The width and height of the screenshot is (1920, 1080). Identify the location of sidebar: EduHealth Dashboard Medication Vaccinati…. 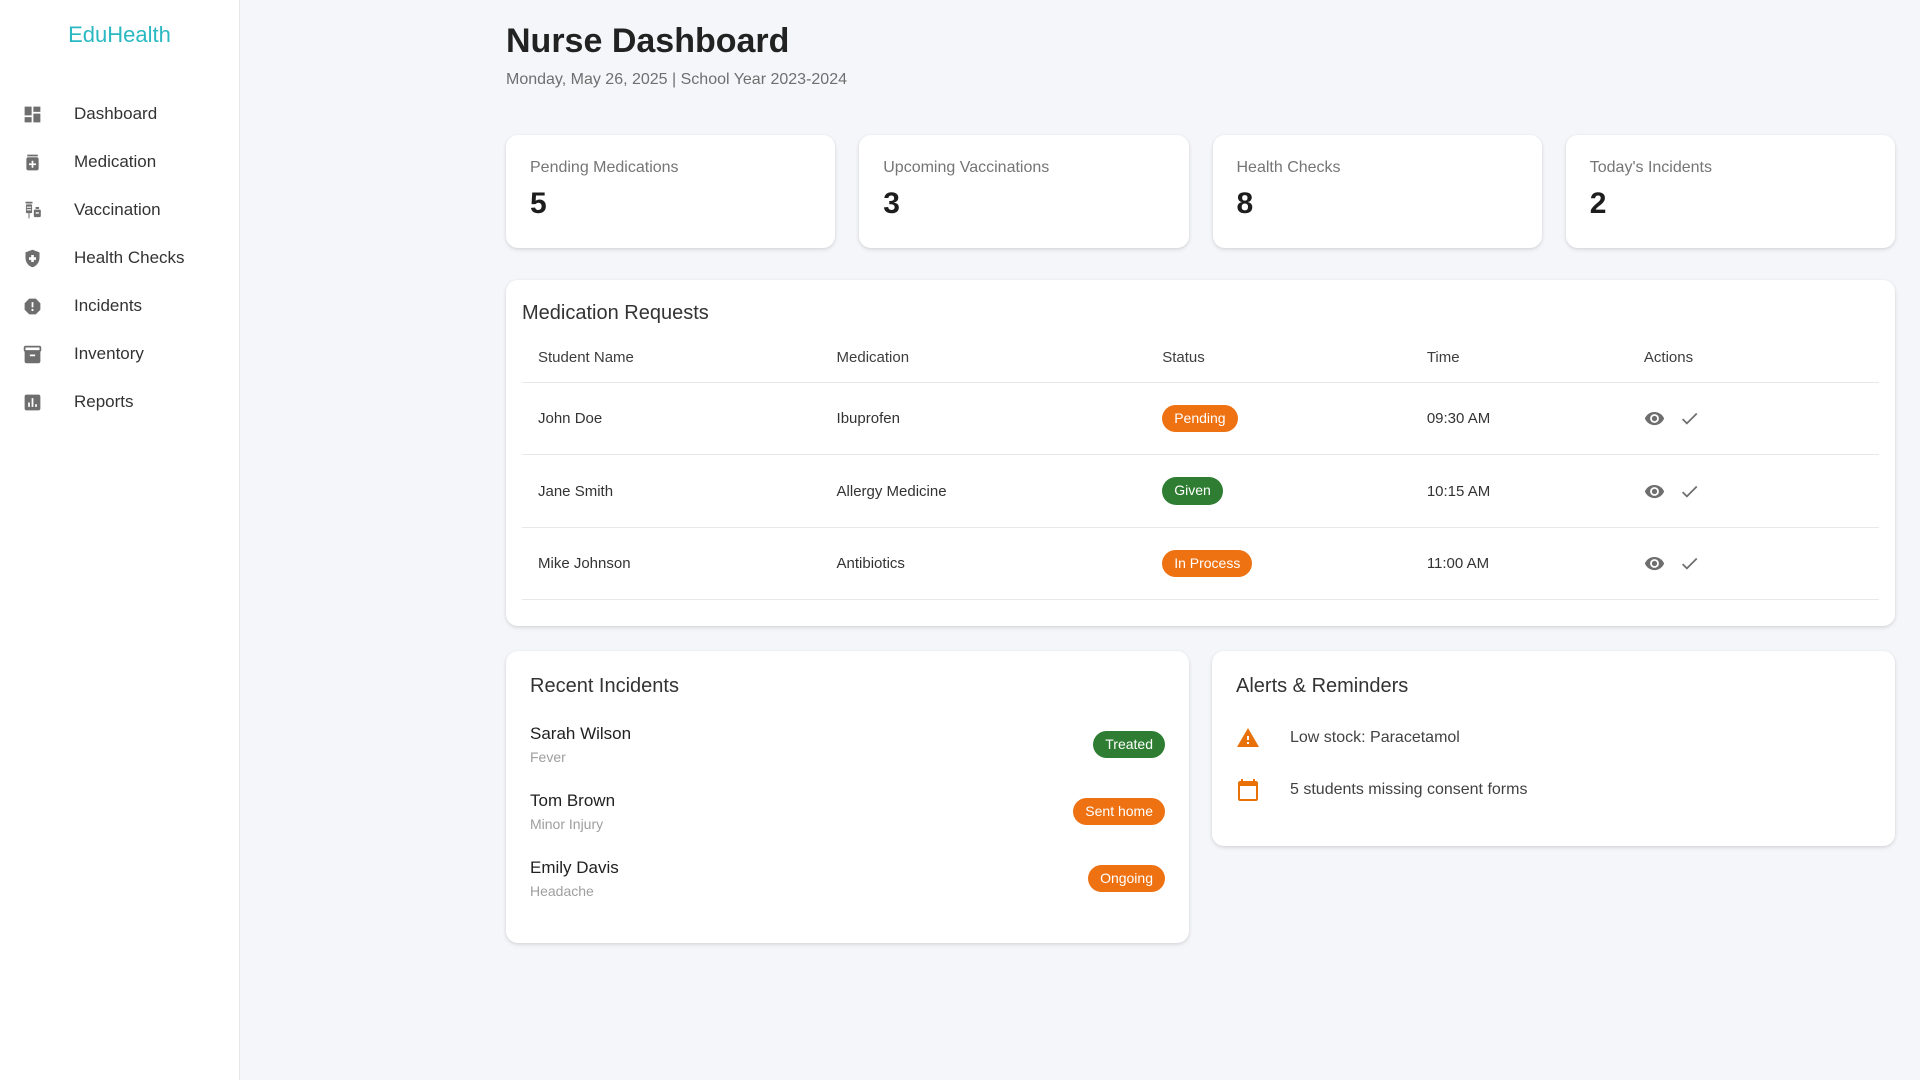
(120, 540).